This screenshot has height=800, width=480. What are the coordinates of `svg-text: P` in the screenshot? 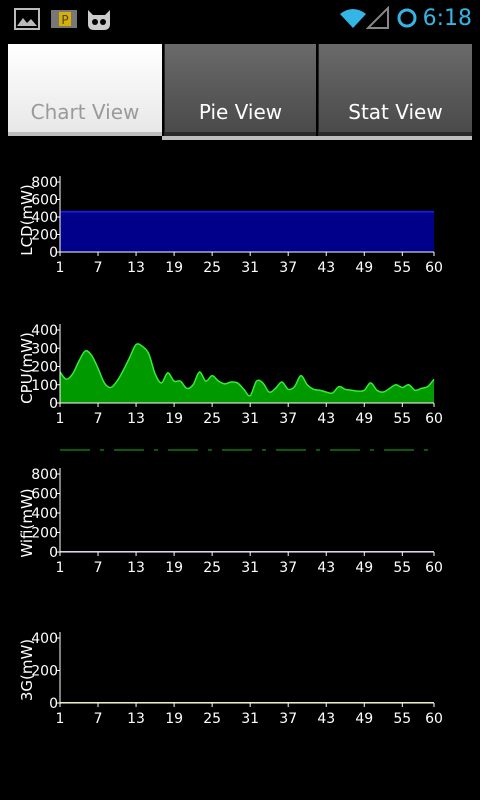 It's located at (64, 20).